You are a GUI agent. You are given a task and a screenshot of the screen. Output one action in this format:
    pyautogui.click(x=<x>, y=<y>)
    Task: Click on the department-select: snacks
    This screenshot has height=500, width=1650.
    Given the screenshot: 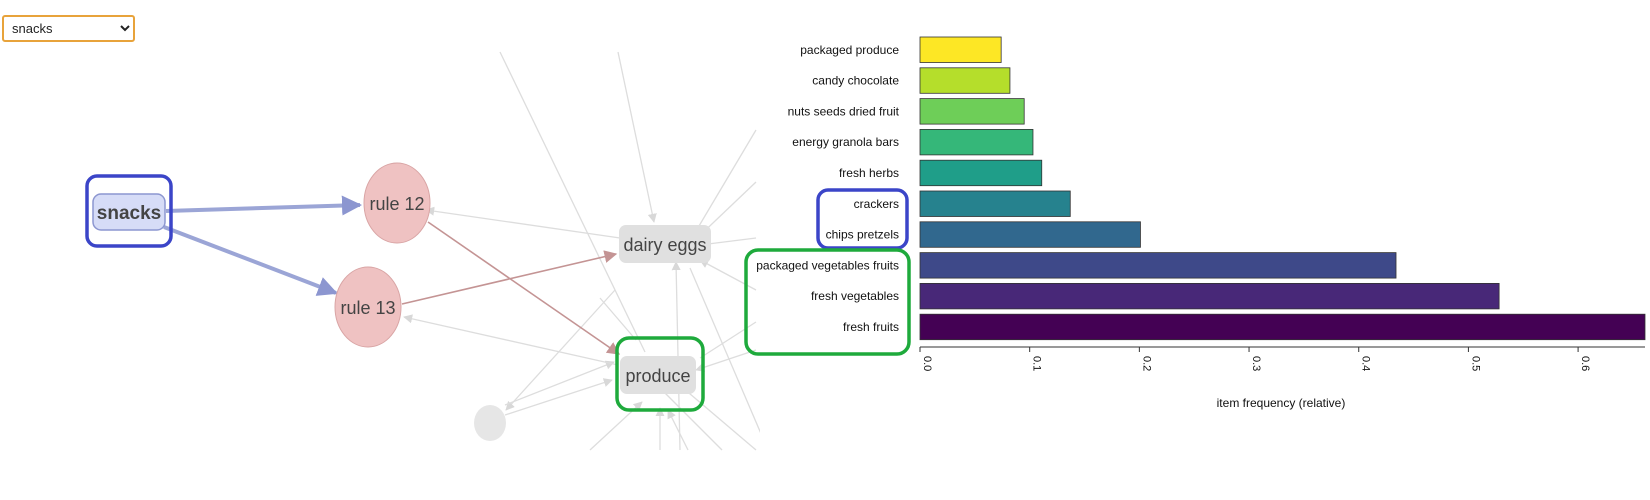 What is the action you would take?
    pyautogui.click(x=68, y=28)
    